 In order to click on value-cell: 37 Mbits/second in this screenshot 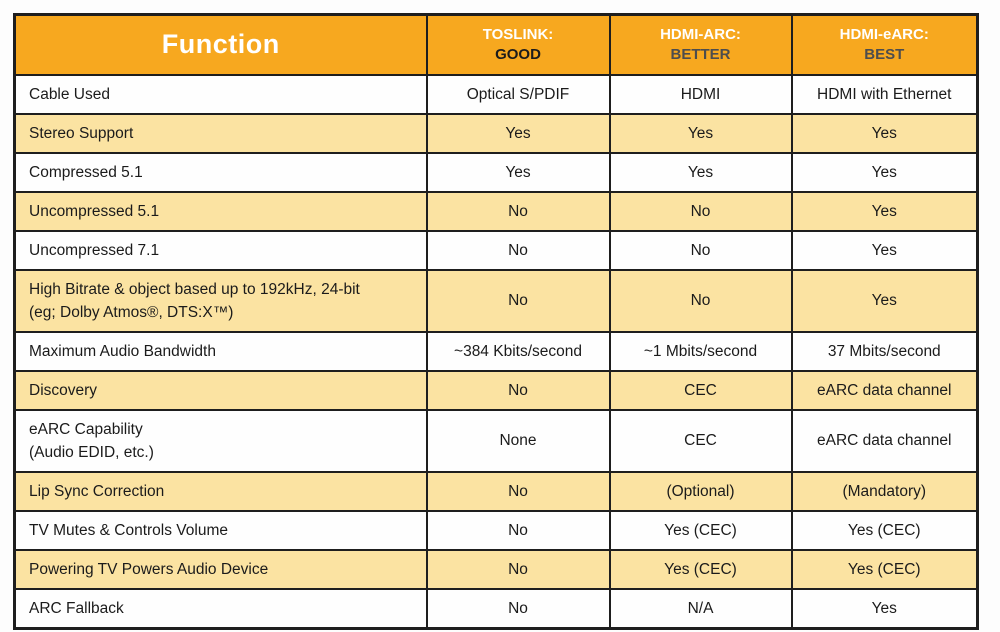, I will do `click(884, 351)`.